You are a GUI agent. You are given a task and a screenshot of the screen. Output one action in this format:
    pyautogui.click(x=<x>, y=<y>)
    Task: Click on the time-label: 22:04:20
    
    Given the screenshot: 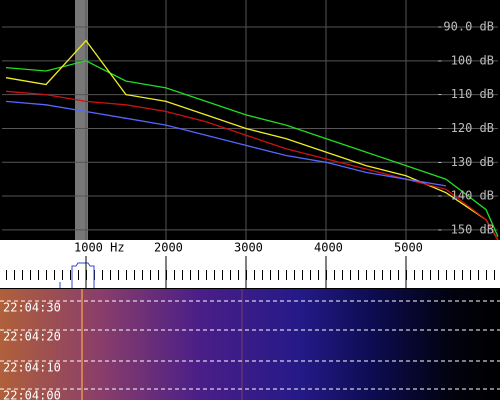 What is the action you would take?
    pyautogui.click(x=32, y=337)
    